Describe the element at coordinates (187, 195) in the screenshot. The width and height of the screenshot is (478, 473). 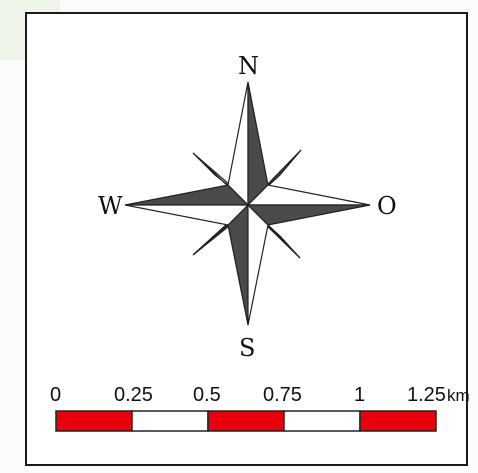
I see `compass-point-w-dark` at that location.